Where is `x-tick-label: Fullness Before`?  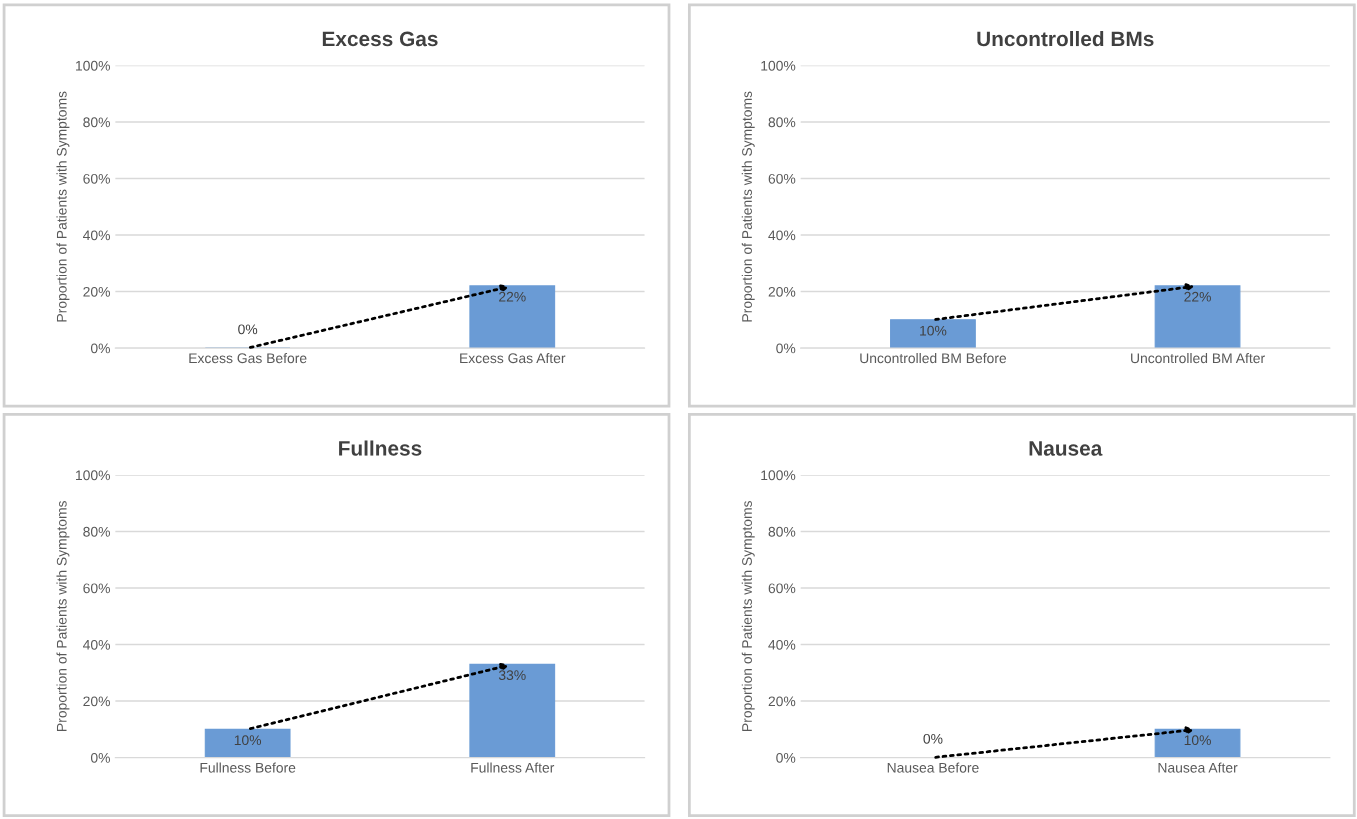 x-tick-label: Fullness Before is located at coordinates (248, 767).